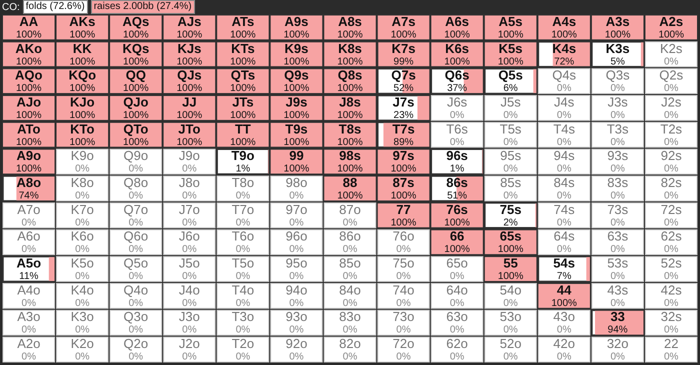 Image resolution: width=700 pixels, height=365 pixels. Describe the element at coordinates (28, 344) in the screenshot. I see `annotation: A2o` at that location.